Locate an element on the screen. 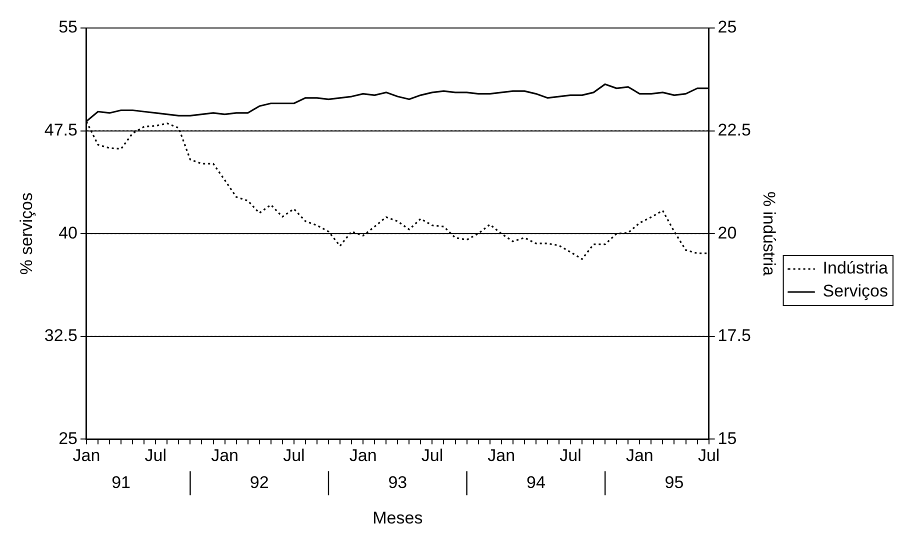 The image size is (919, 551). text: 95 is located at coordinates (674, 482).